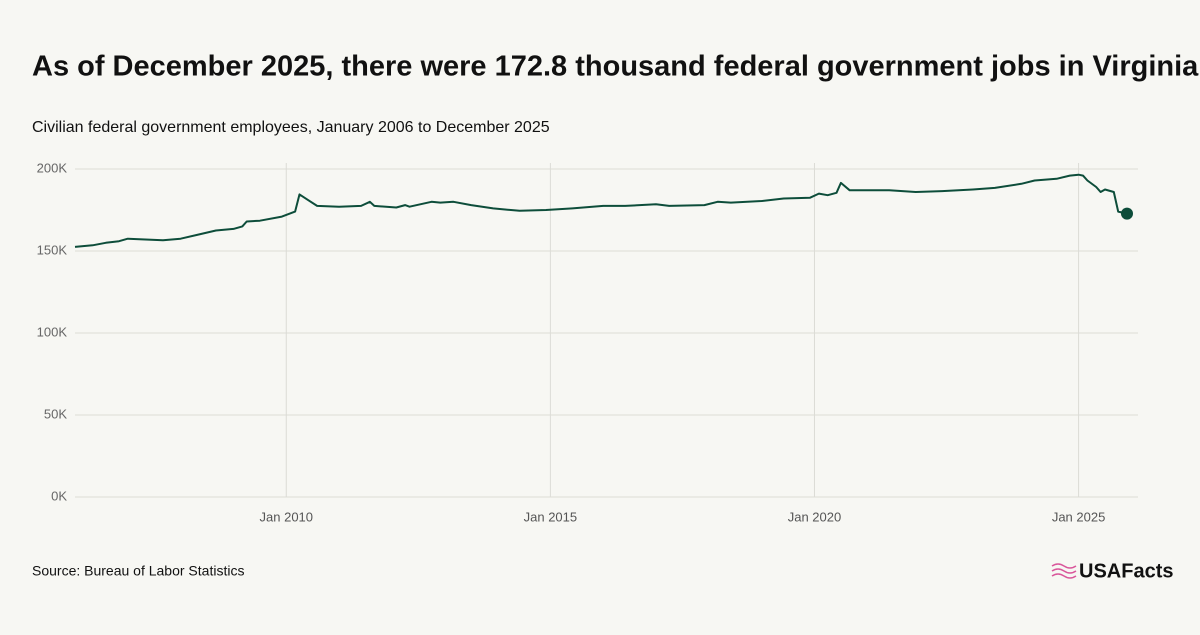  I want to click on y-tick-label: 150K, so click(52, 249).